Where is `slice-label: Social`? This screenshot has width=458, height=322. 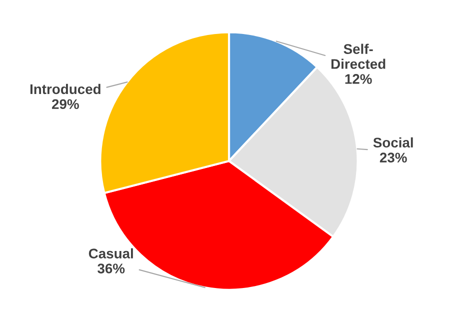
slice-label: Social is located at coordinates (393, 142).